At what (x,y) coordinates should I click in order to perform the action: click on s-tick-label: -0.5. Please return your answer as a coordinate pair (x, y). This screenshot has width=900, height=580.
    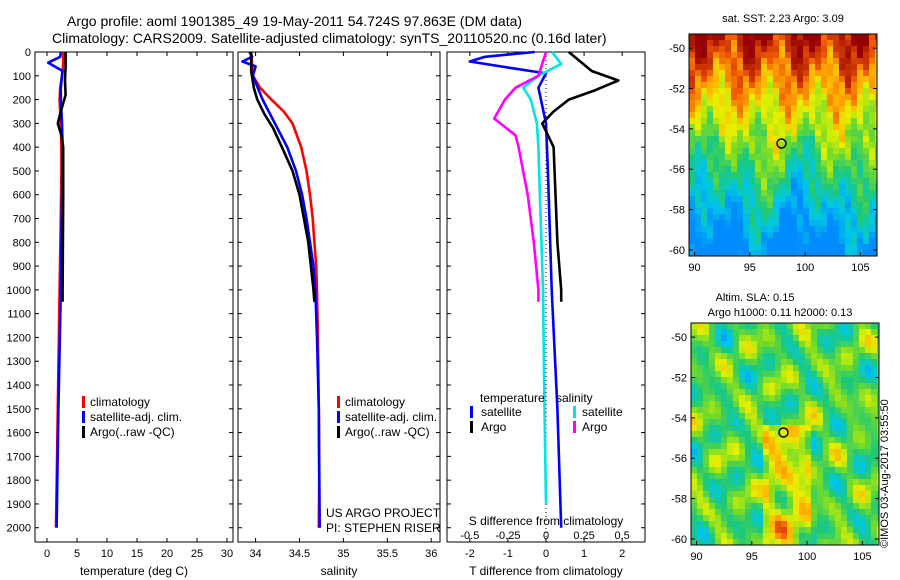
    Looking at the image, I should click on (469, 536).